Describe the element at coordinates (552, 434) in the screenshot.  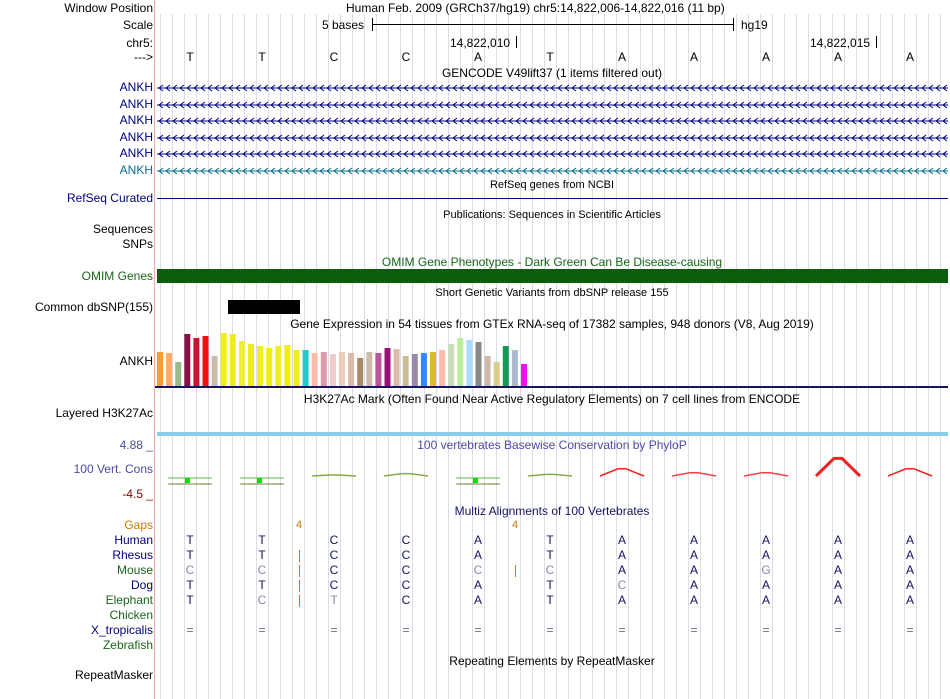
I see `h3k27ac-signal-band` at that location.